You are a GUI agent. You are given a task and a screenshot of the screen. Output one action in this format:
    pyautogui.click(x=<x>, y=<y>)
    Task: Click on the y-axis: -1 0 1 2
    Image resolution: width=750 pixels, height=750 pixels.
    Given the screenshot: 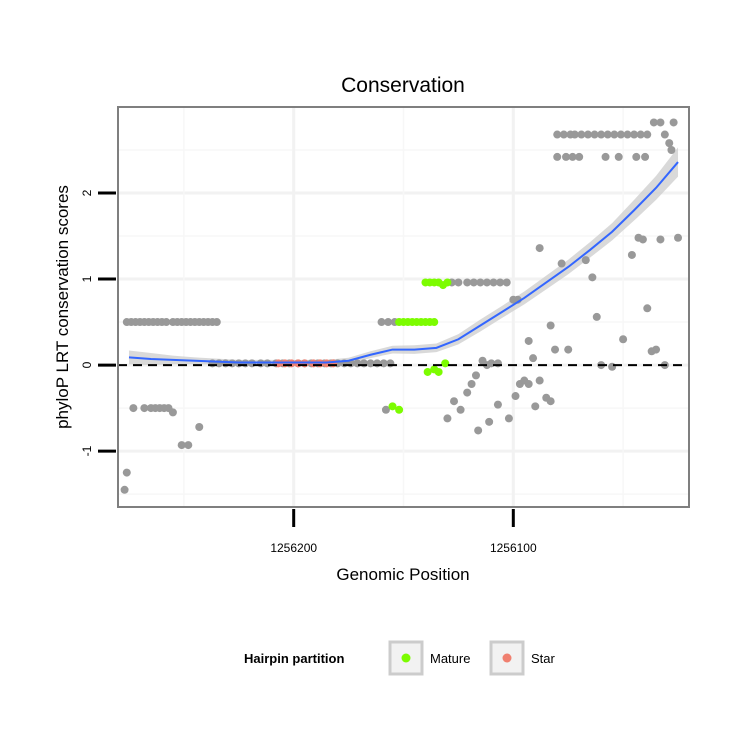 What is the action you would take?
    pyautogui.click(x=98, y=322)
    